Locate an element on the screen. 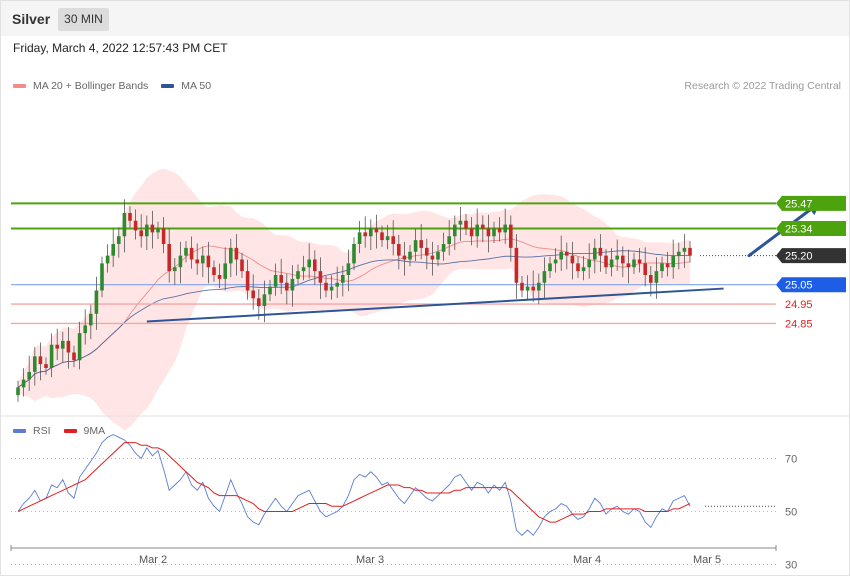 This screenshot has height=576, width=850. rsi-9ma-line is located at coordinates (354, 482).